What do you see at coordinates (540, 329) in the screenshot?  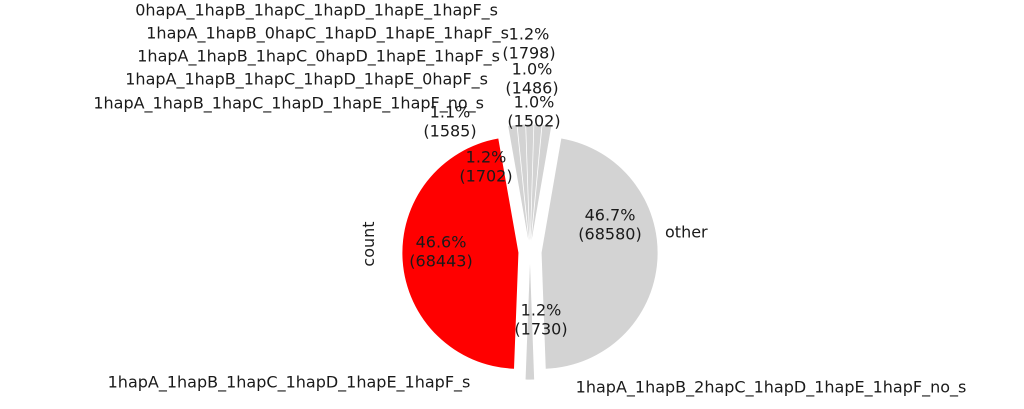 I see `slice-count-label: (1730)` at bounding box center [540, 329].